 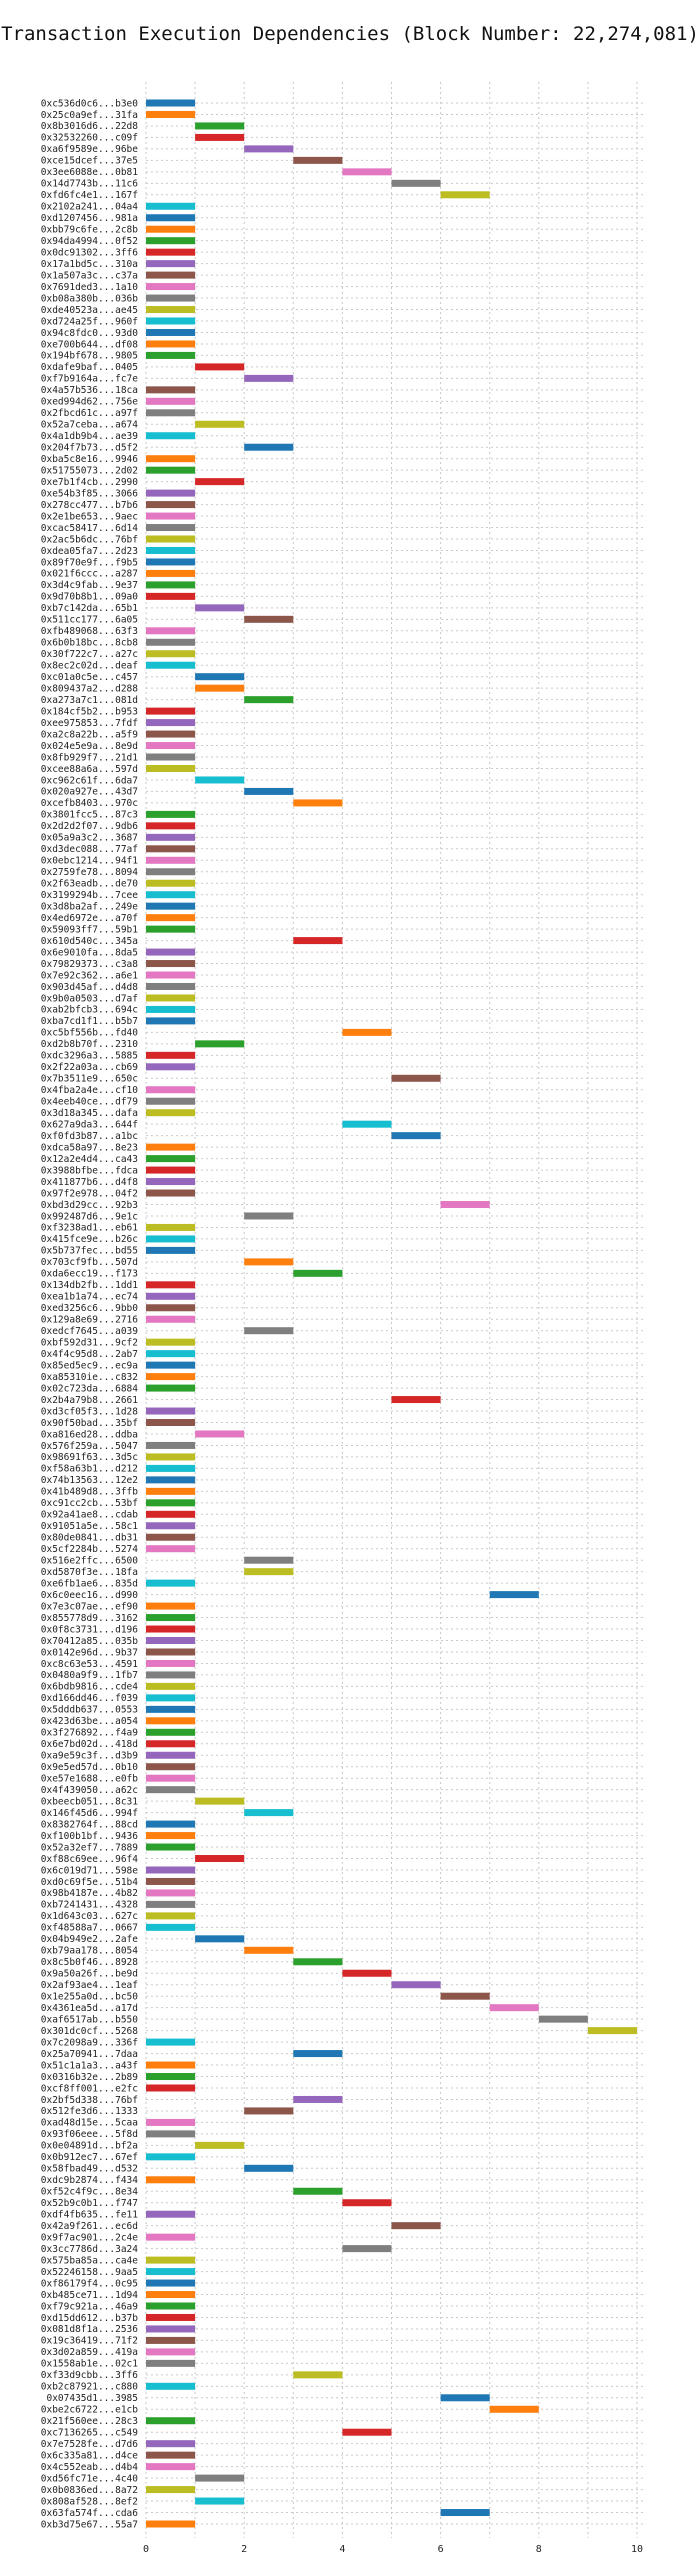 I want to click on y-tick-label: 0xd166dd46...f039, so click(x=90, y=1698).